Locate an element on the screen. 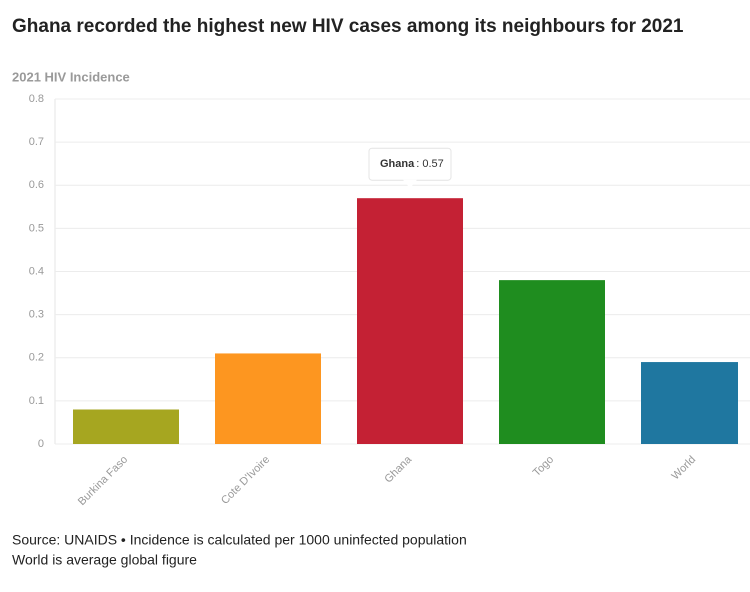  tooltip-text: Ghana: 0.57 is located at coordinates (412, 164).